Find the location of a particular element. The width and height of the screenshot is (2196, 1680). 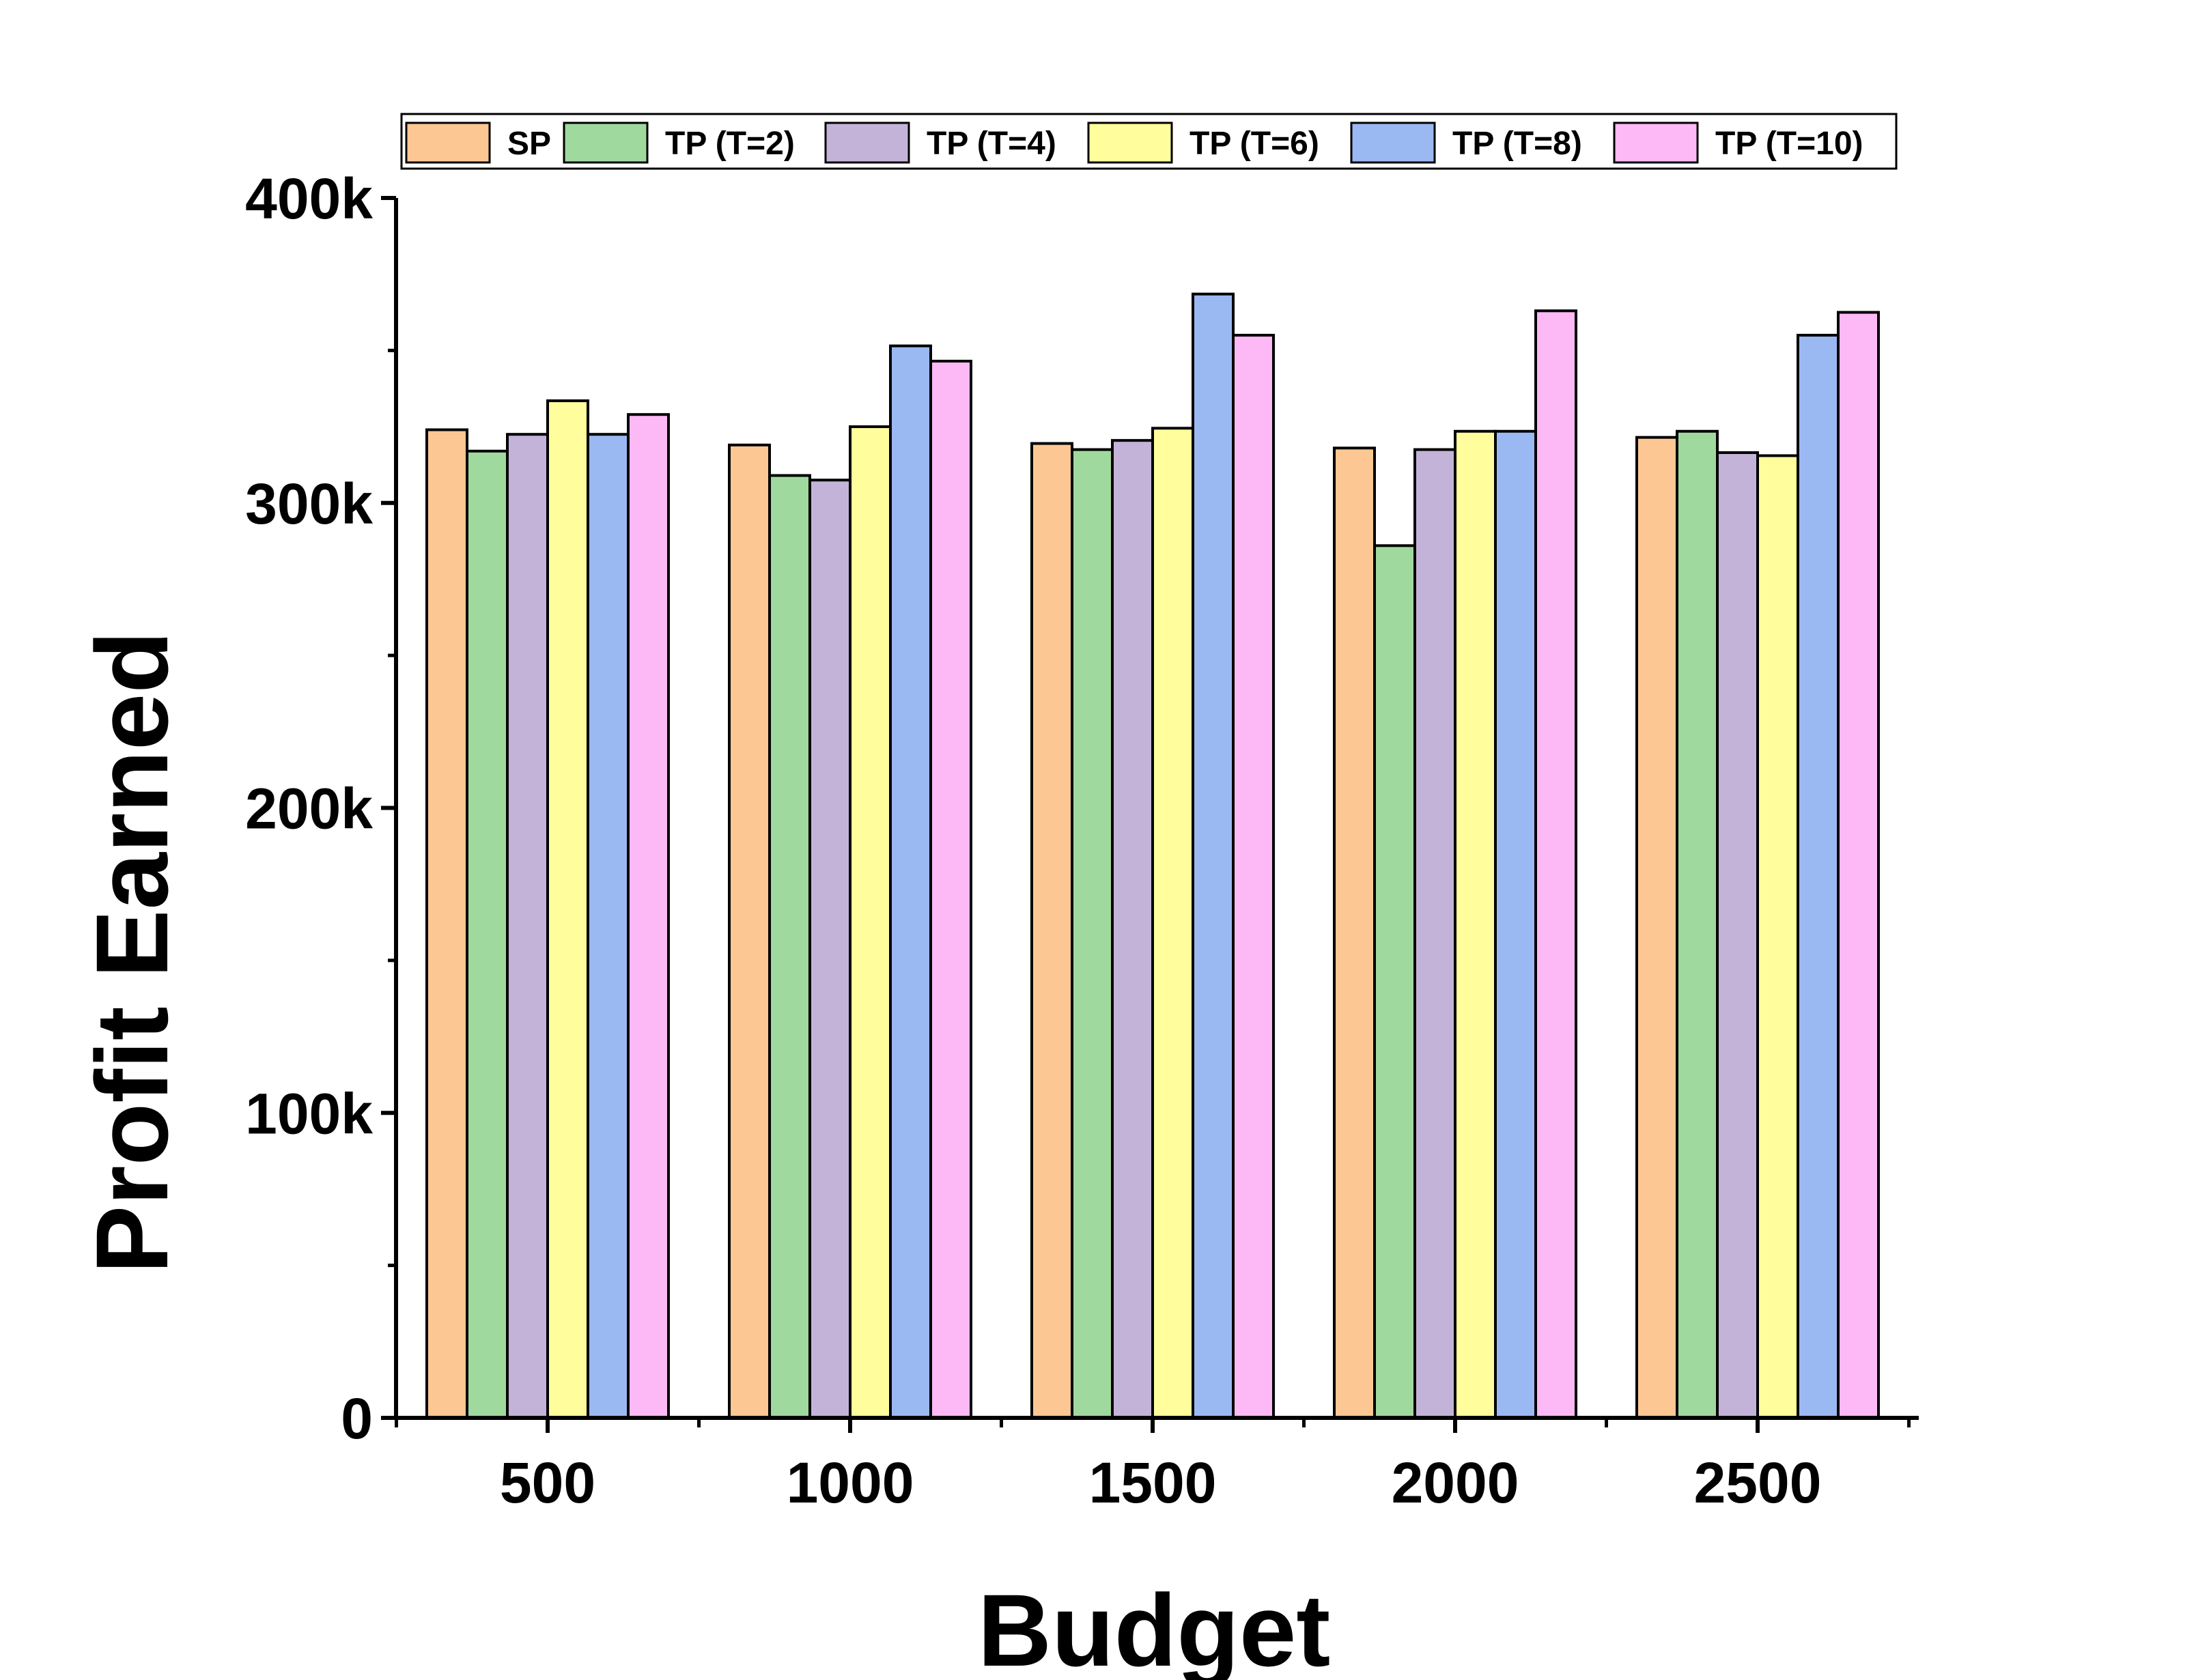

bar-2500-sp is located at coordinates (1657, 927).